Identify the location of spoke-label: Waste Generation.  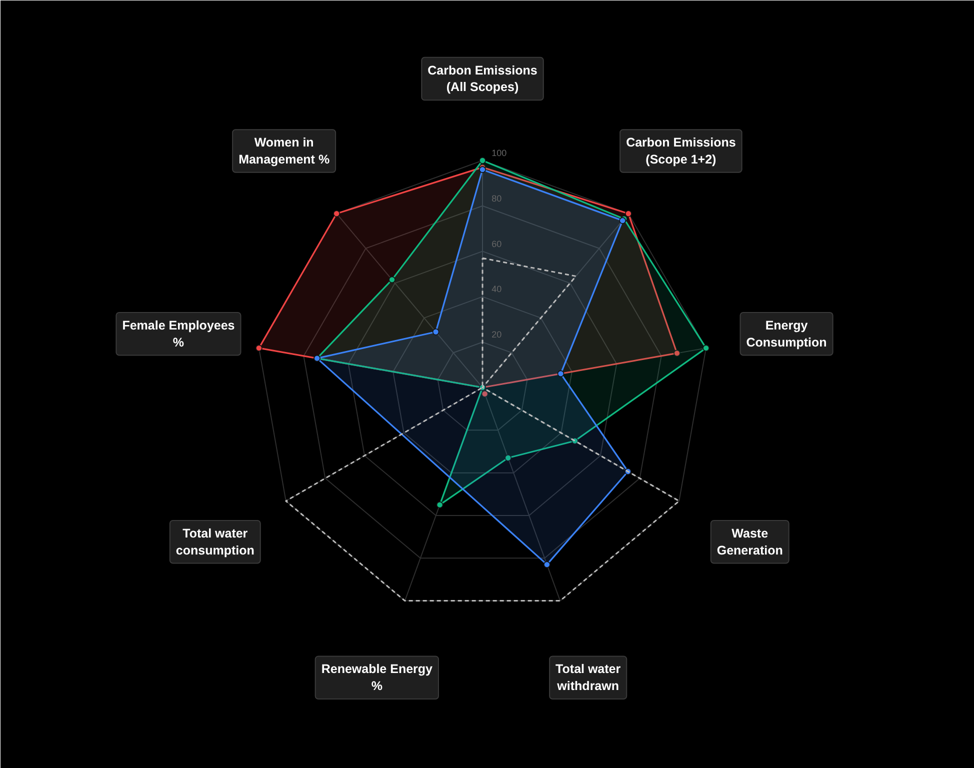
(749, 542).